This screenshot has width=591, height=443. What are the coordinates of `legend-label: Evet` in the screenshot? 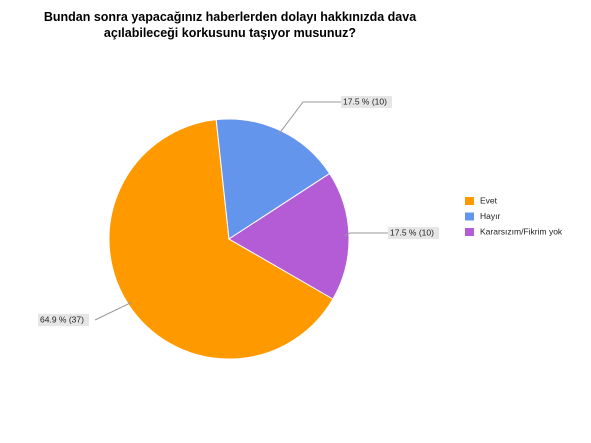 It's located at (489, 200).